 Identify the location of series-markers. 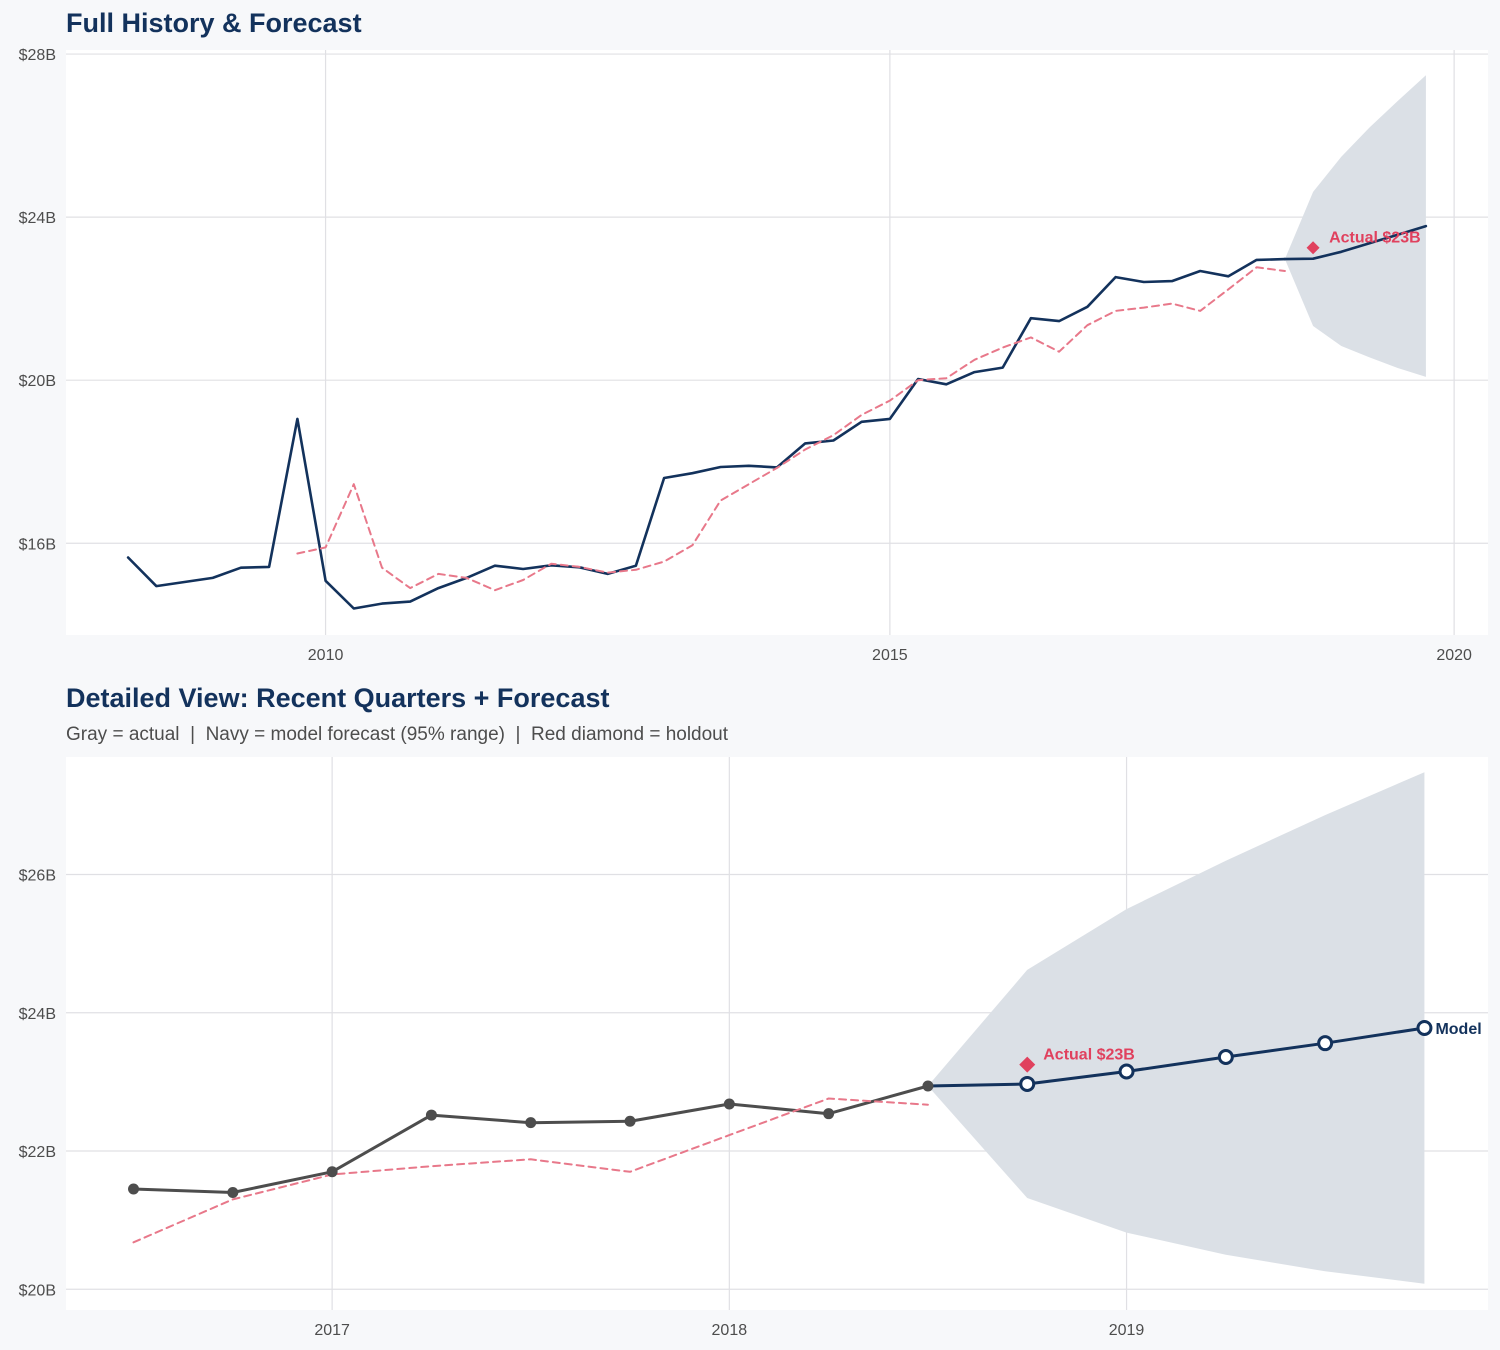
(780, 1108).